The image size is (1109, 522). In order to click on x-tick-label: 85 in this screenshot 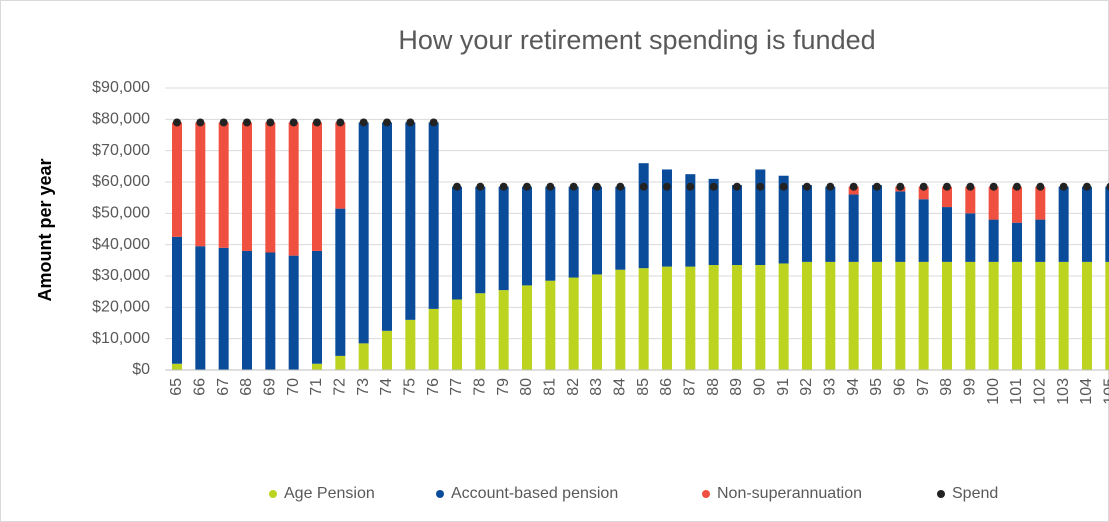, I will do `click(643, 387)`.